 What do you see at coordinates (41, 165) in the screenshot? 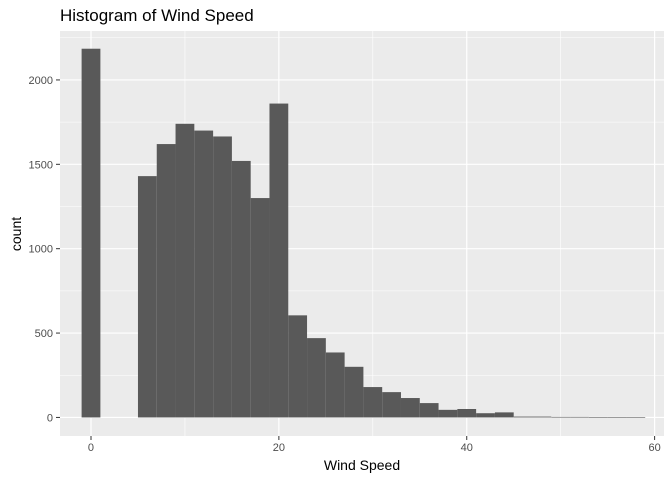
I see `y-tick-label: 1500` at bounding box center [41, 165].